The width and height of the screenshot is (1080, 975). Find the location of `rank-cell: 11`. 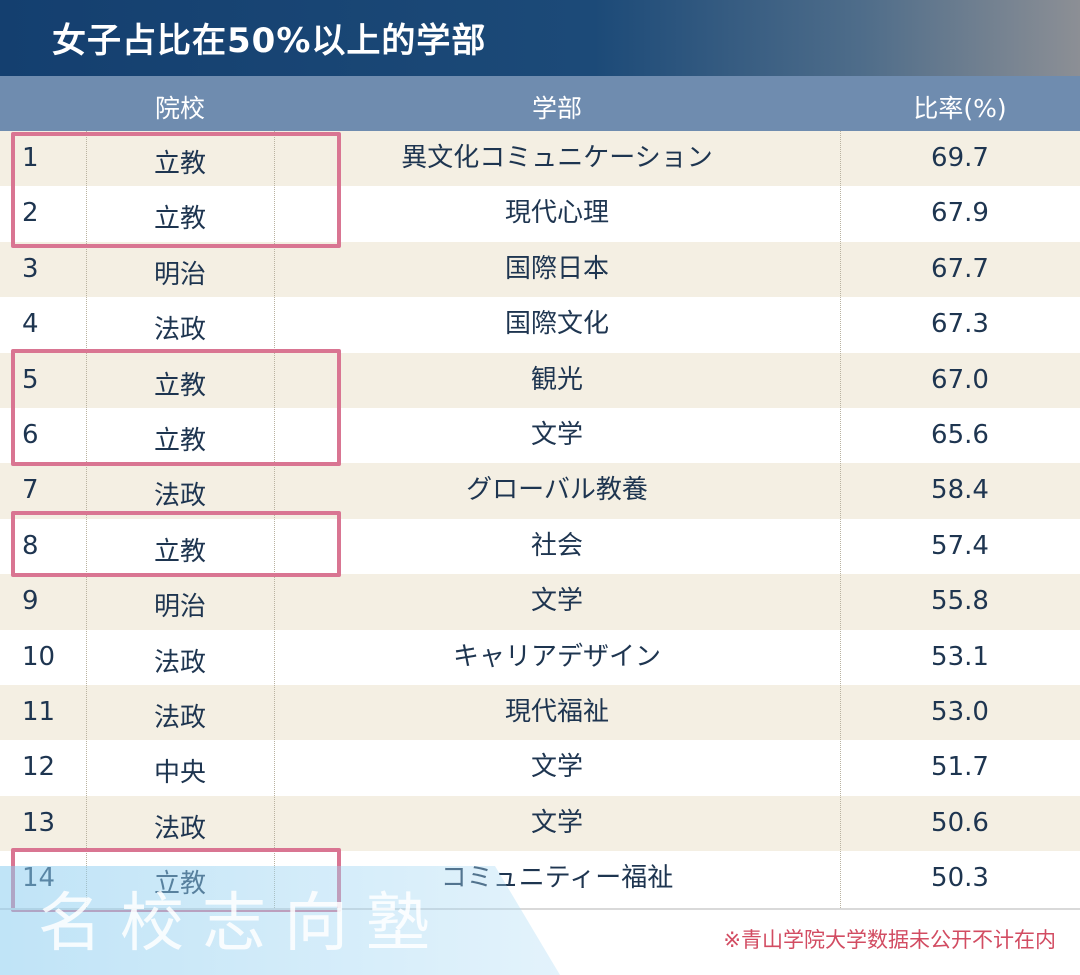

rank-cell: 11 is located at coordinates (39, 711).